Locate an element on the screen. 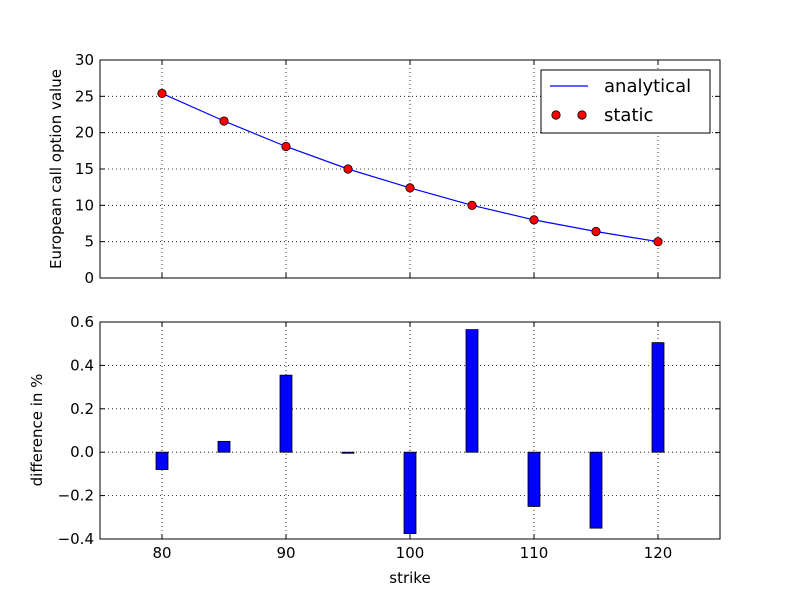 The height and width of the screenshot is (600, 800). legend-box is located at coordinates (625, 101).